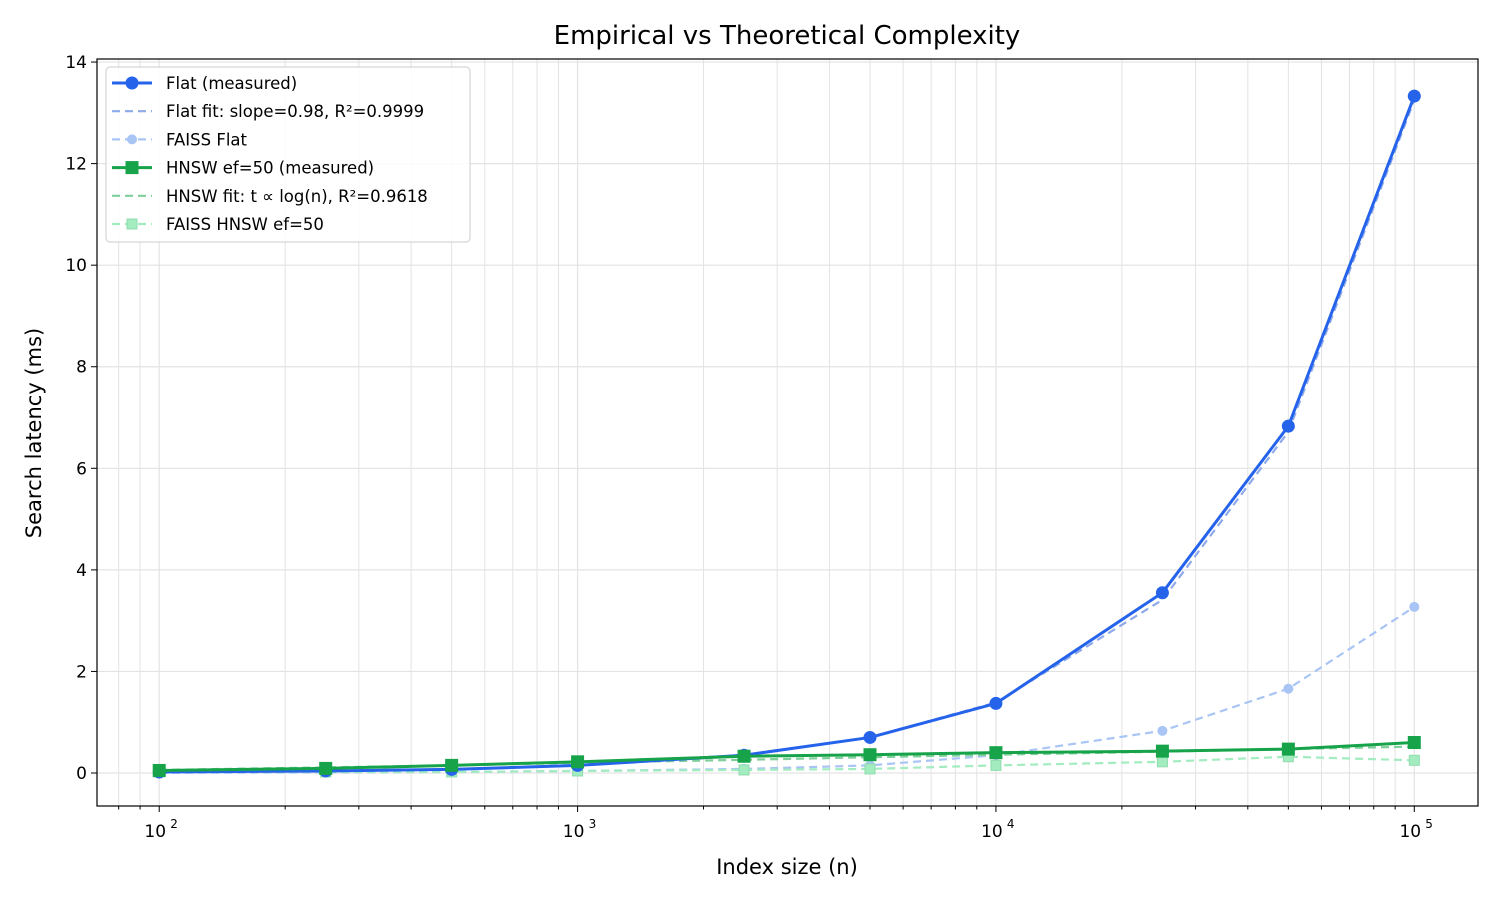 The height and width of the screenshot is (904, 1500). What do you see at coordinates (297, 196) in the screenshot?
I see `legend-label: HNSW fit: t ∝ log(n), R²=0.9618` at bounding box center [297, 196].